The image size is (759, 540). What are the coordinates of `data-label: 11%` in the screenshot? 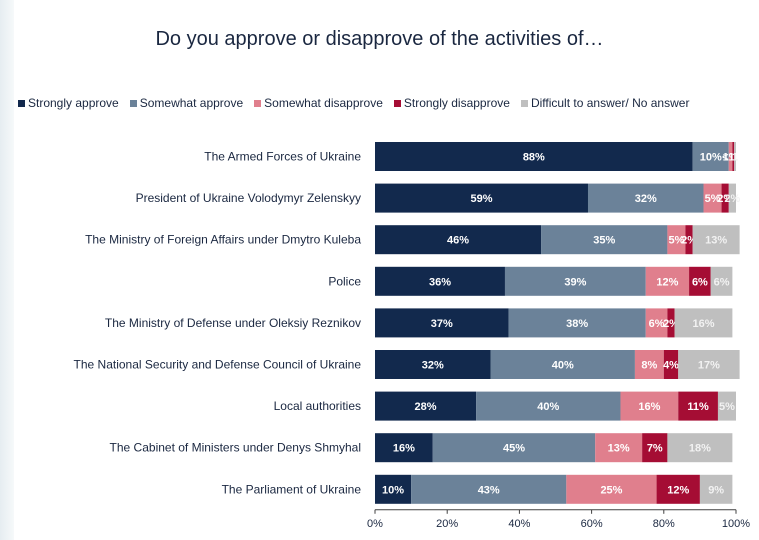 It's located at (698, 407).